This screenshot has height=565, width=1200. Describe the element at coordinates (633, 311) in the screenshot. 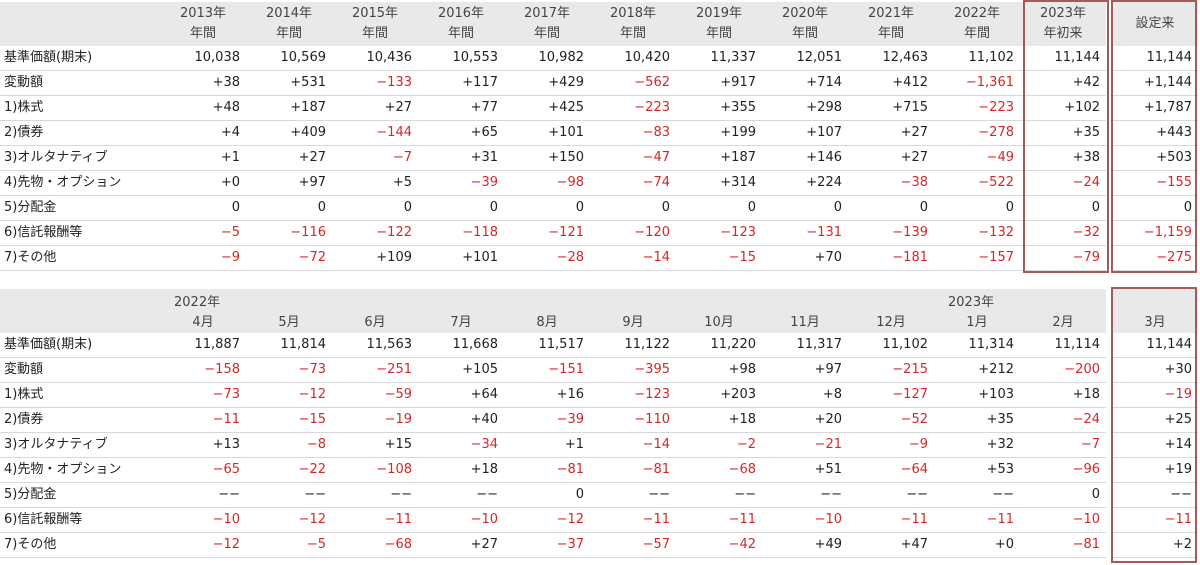

I see `month-header: 9月` at that location.